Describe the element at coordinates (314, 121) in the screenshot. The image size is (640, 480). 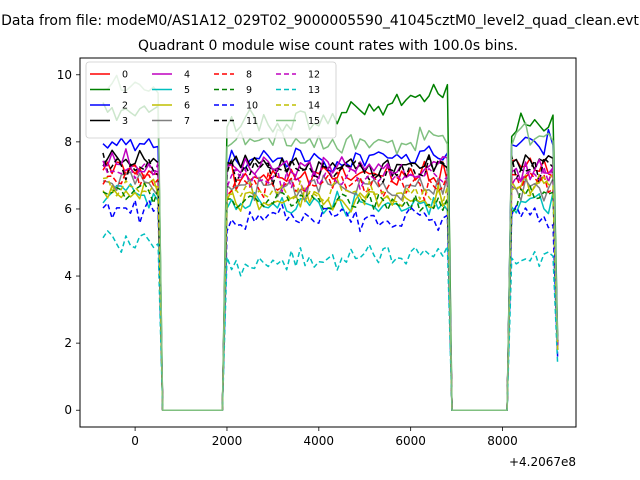
I see `legend-label-15: 15` at that location.